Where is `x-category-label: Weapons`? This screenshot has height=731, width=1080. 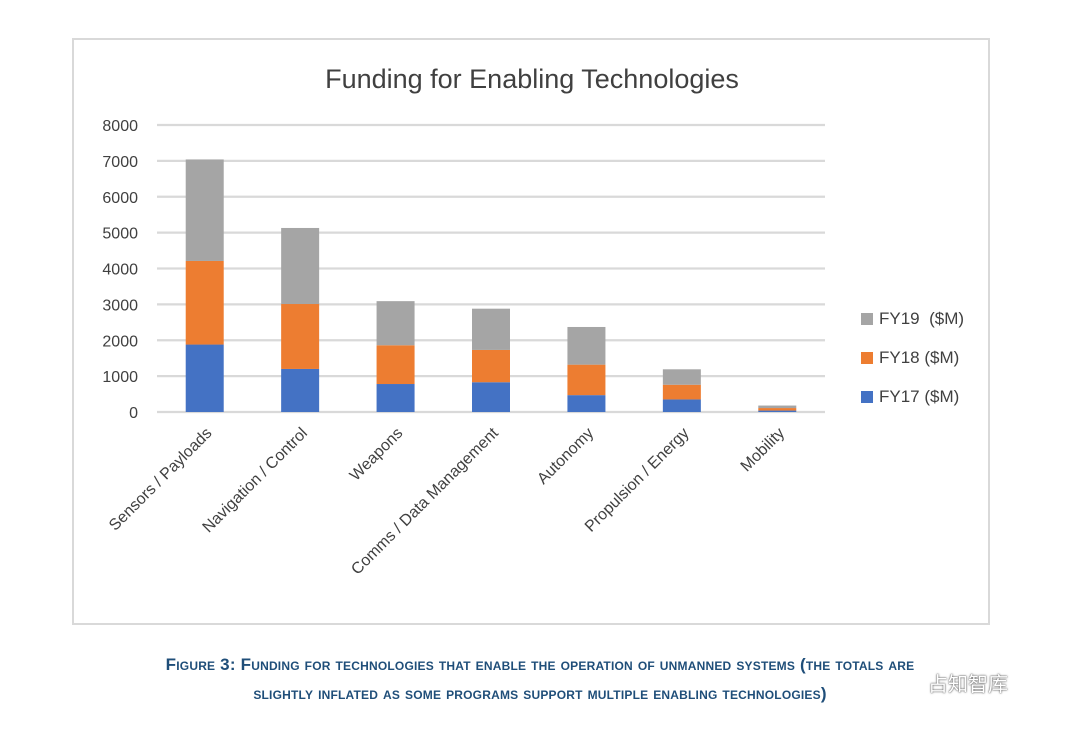 x-category-label: Weapons is located at coordinates (377, 455).